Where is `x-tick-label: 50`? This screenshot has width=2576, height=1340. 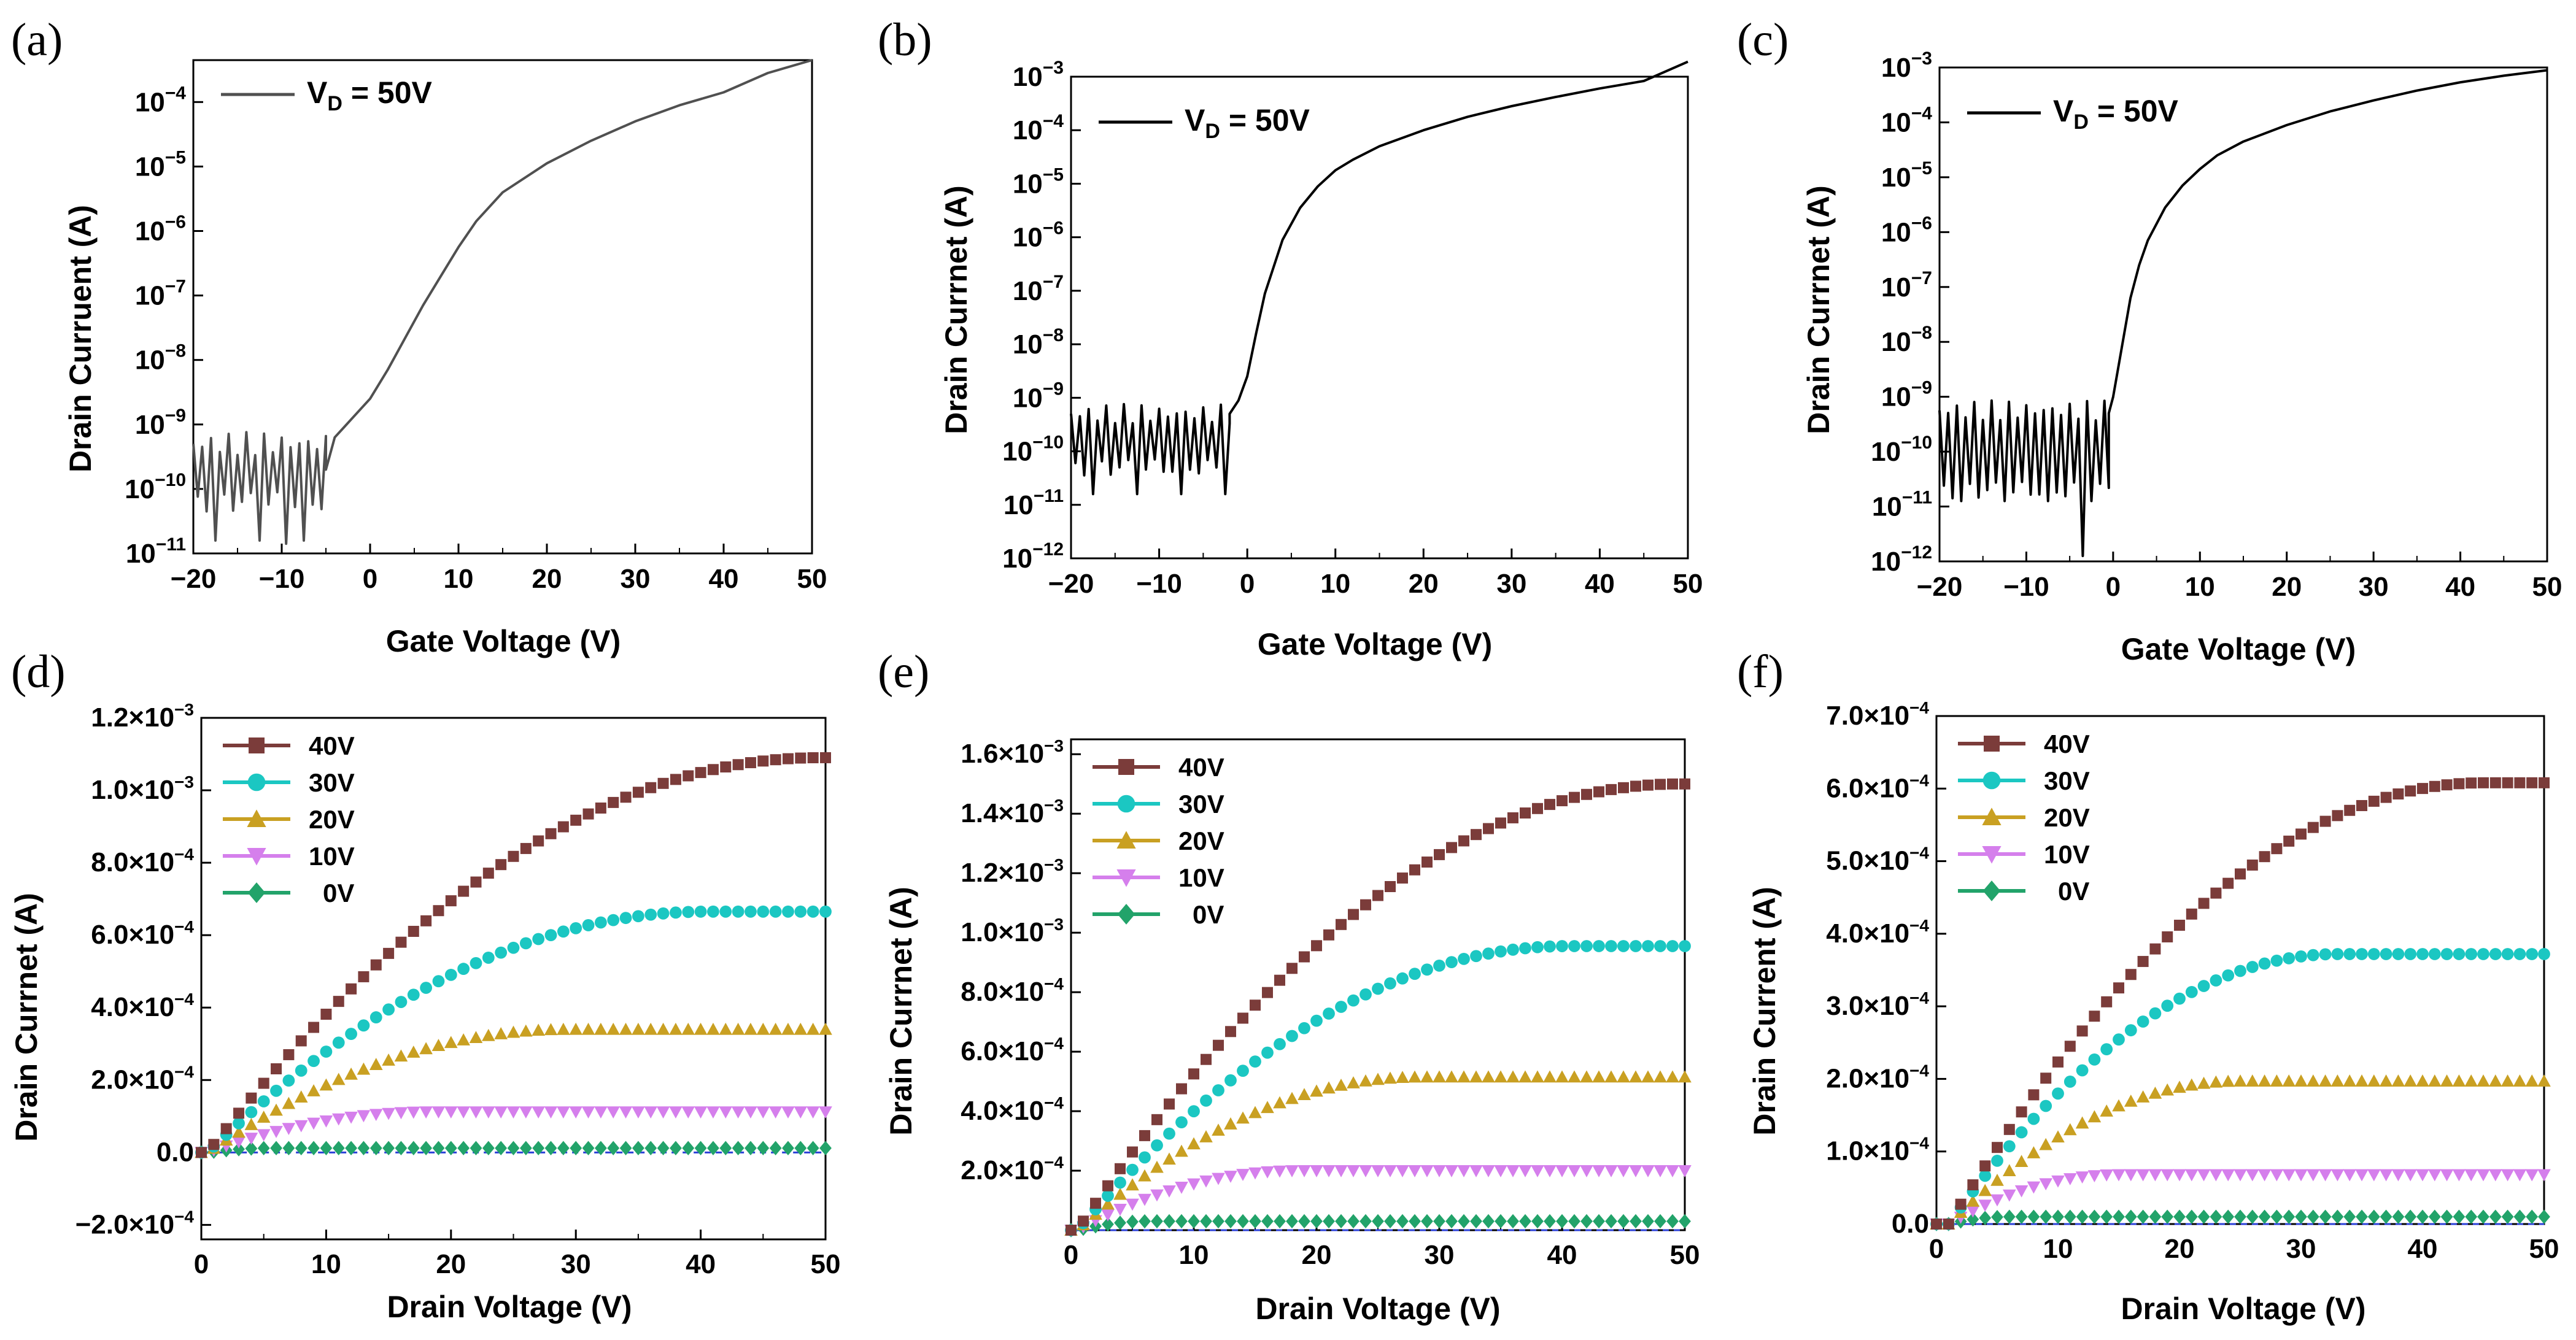
x-tick-label: 50 is located at coordinates (2544, 1249).